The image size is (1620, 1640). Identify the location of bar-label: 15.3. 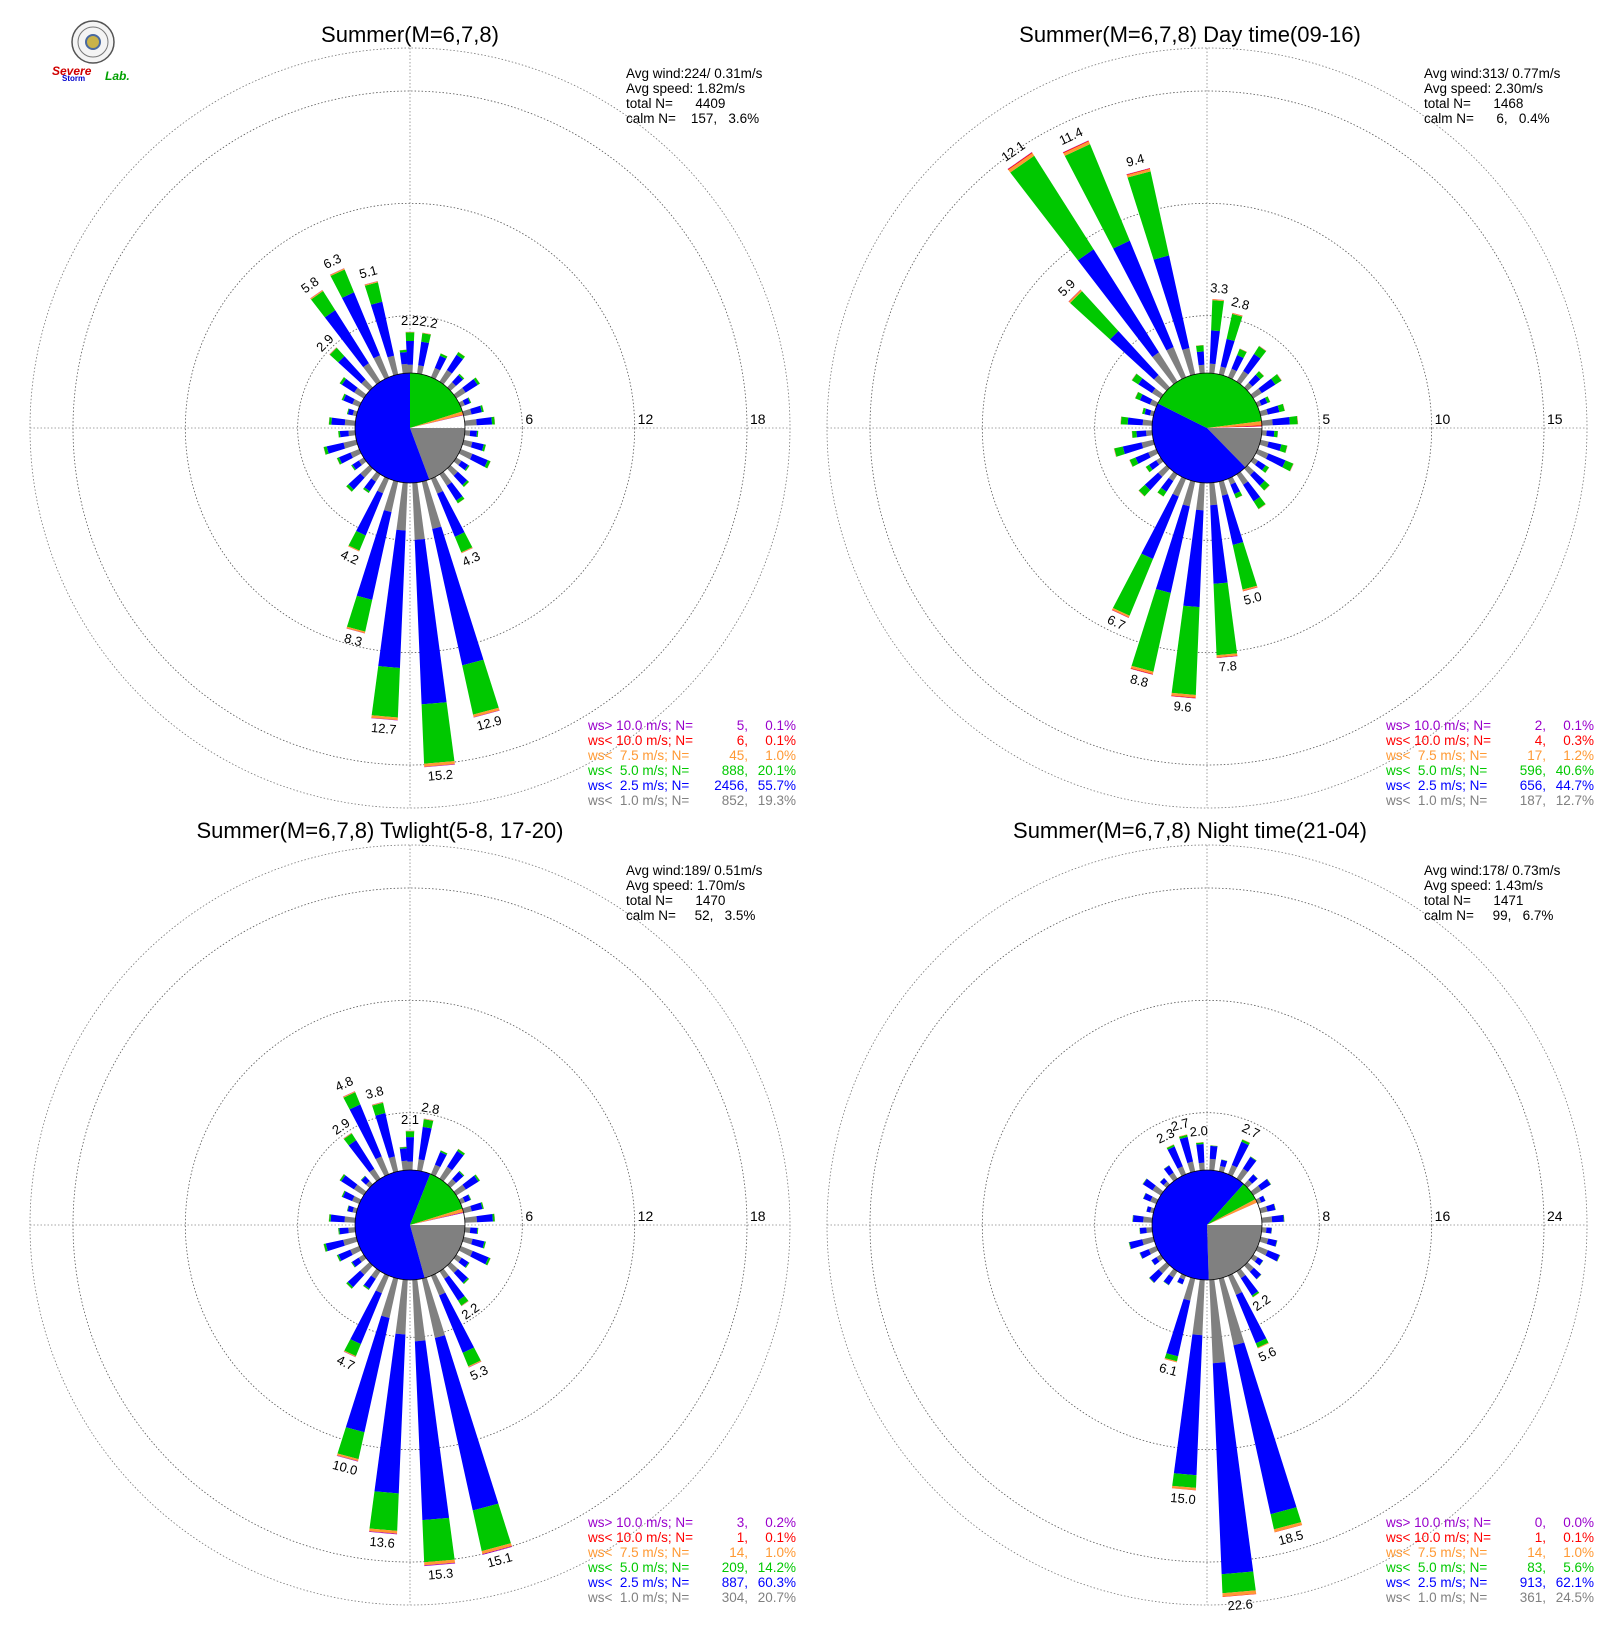
(440, 1573).